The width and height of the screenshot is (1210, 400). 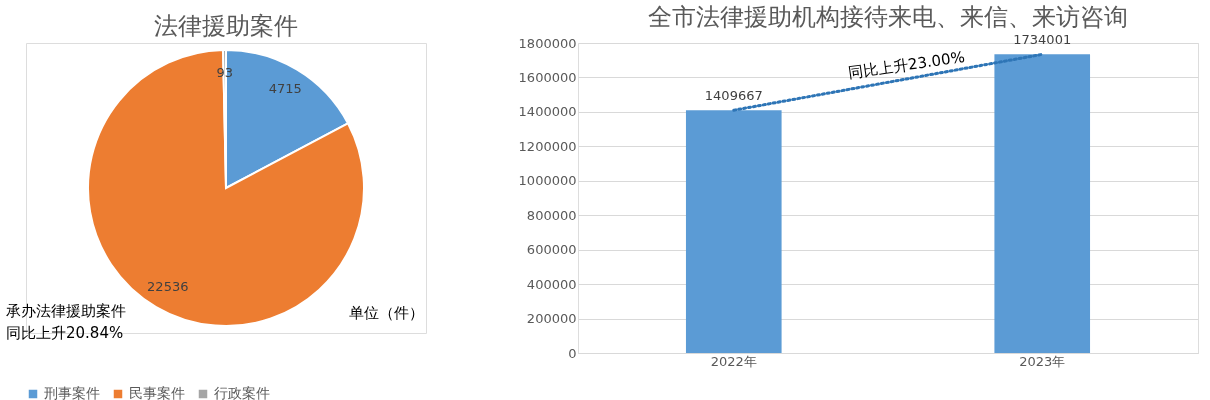 I want to click on y-tick-label: 1400000, so click(x=547, y=112).